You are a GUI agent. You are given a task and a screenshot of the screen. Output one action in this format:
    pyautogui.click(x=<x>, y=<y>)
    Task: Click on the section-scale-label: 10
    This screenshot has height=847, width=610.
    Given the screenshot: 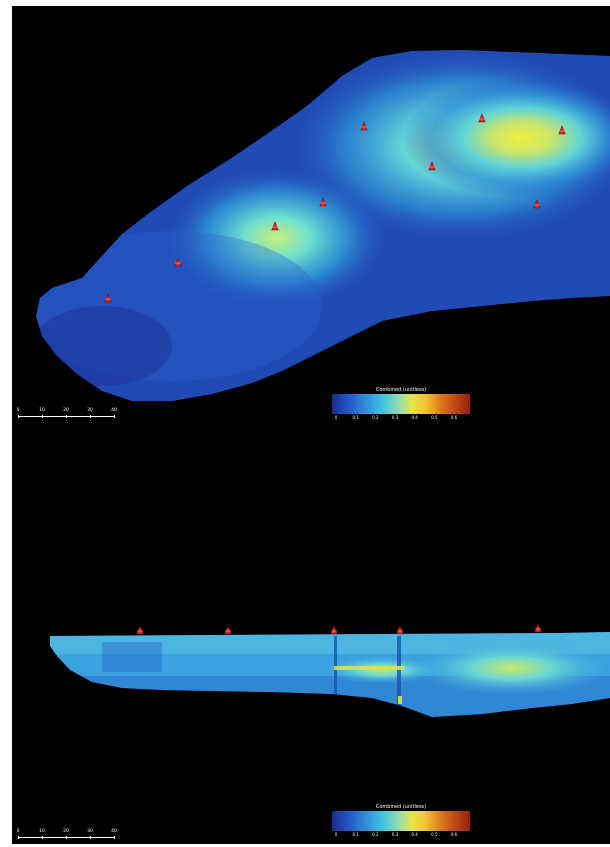 What is the action you would take?
    pyautogui.click(x=42, y=831)
    